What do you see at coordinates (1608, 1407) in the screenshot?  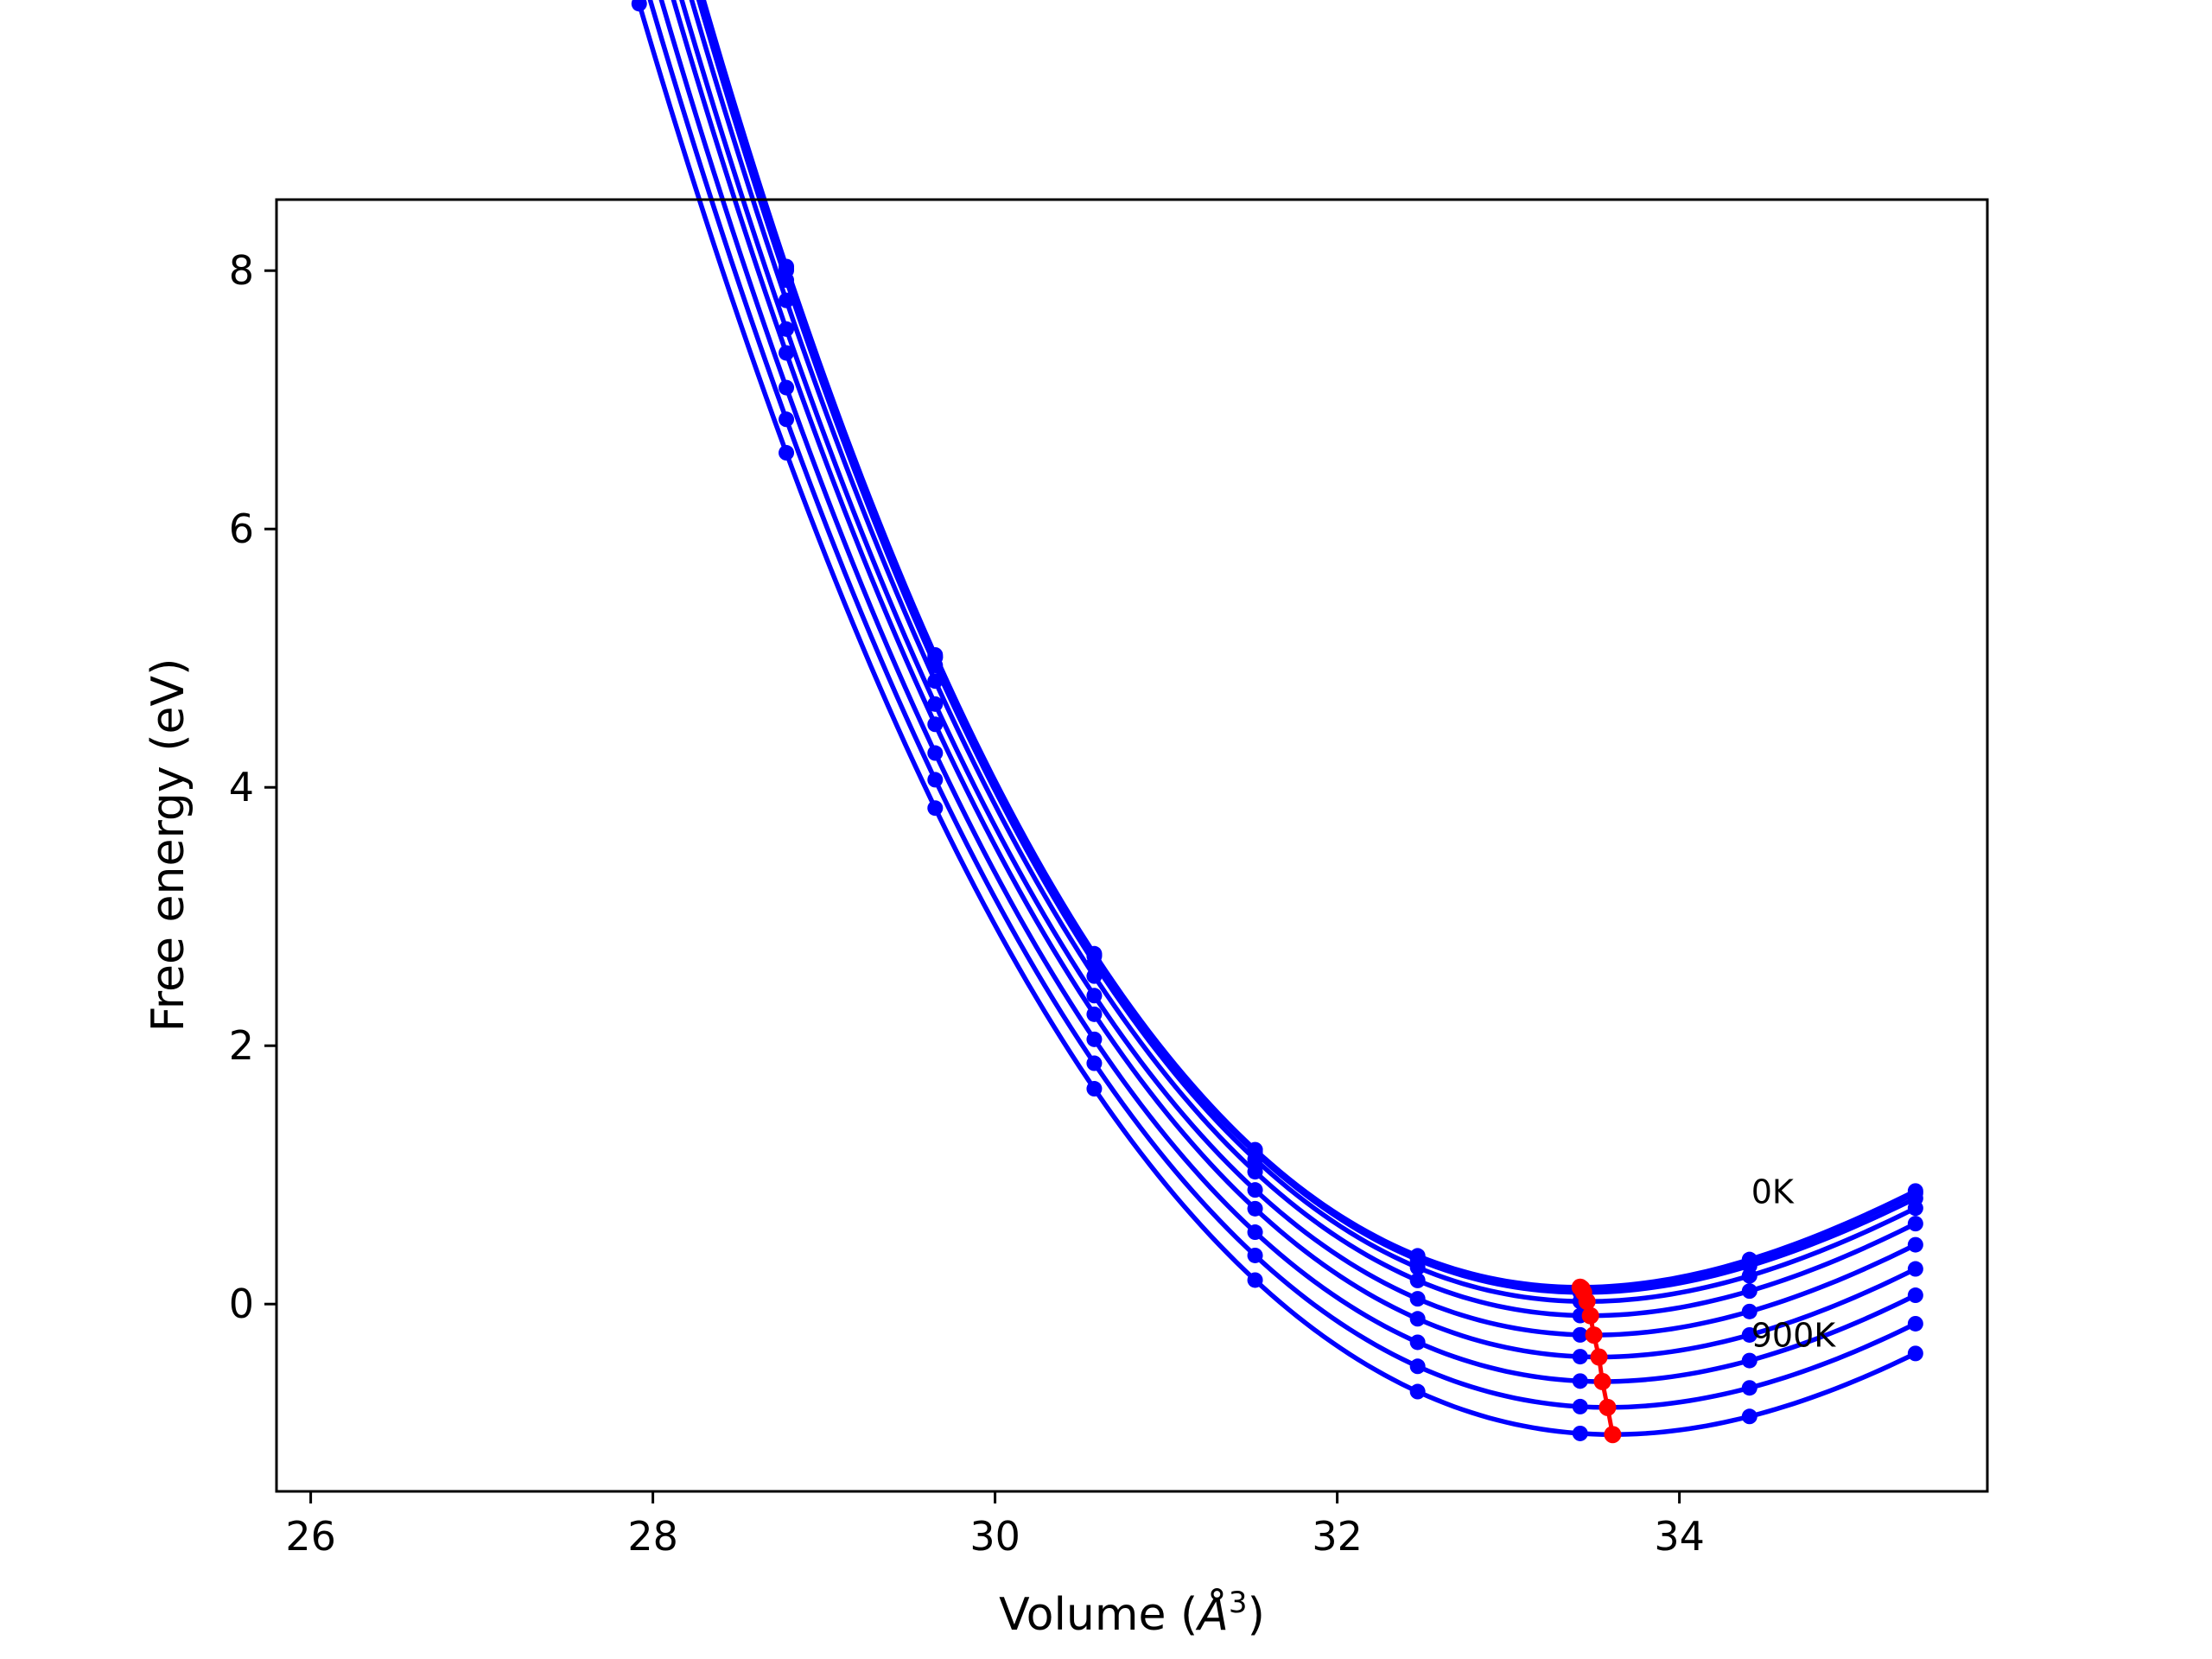 I see `min-point-800K` at bounding box center [1608, 1407].